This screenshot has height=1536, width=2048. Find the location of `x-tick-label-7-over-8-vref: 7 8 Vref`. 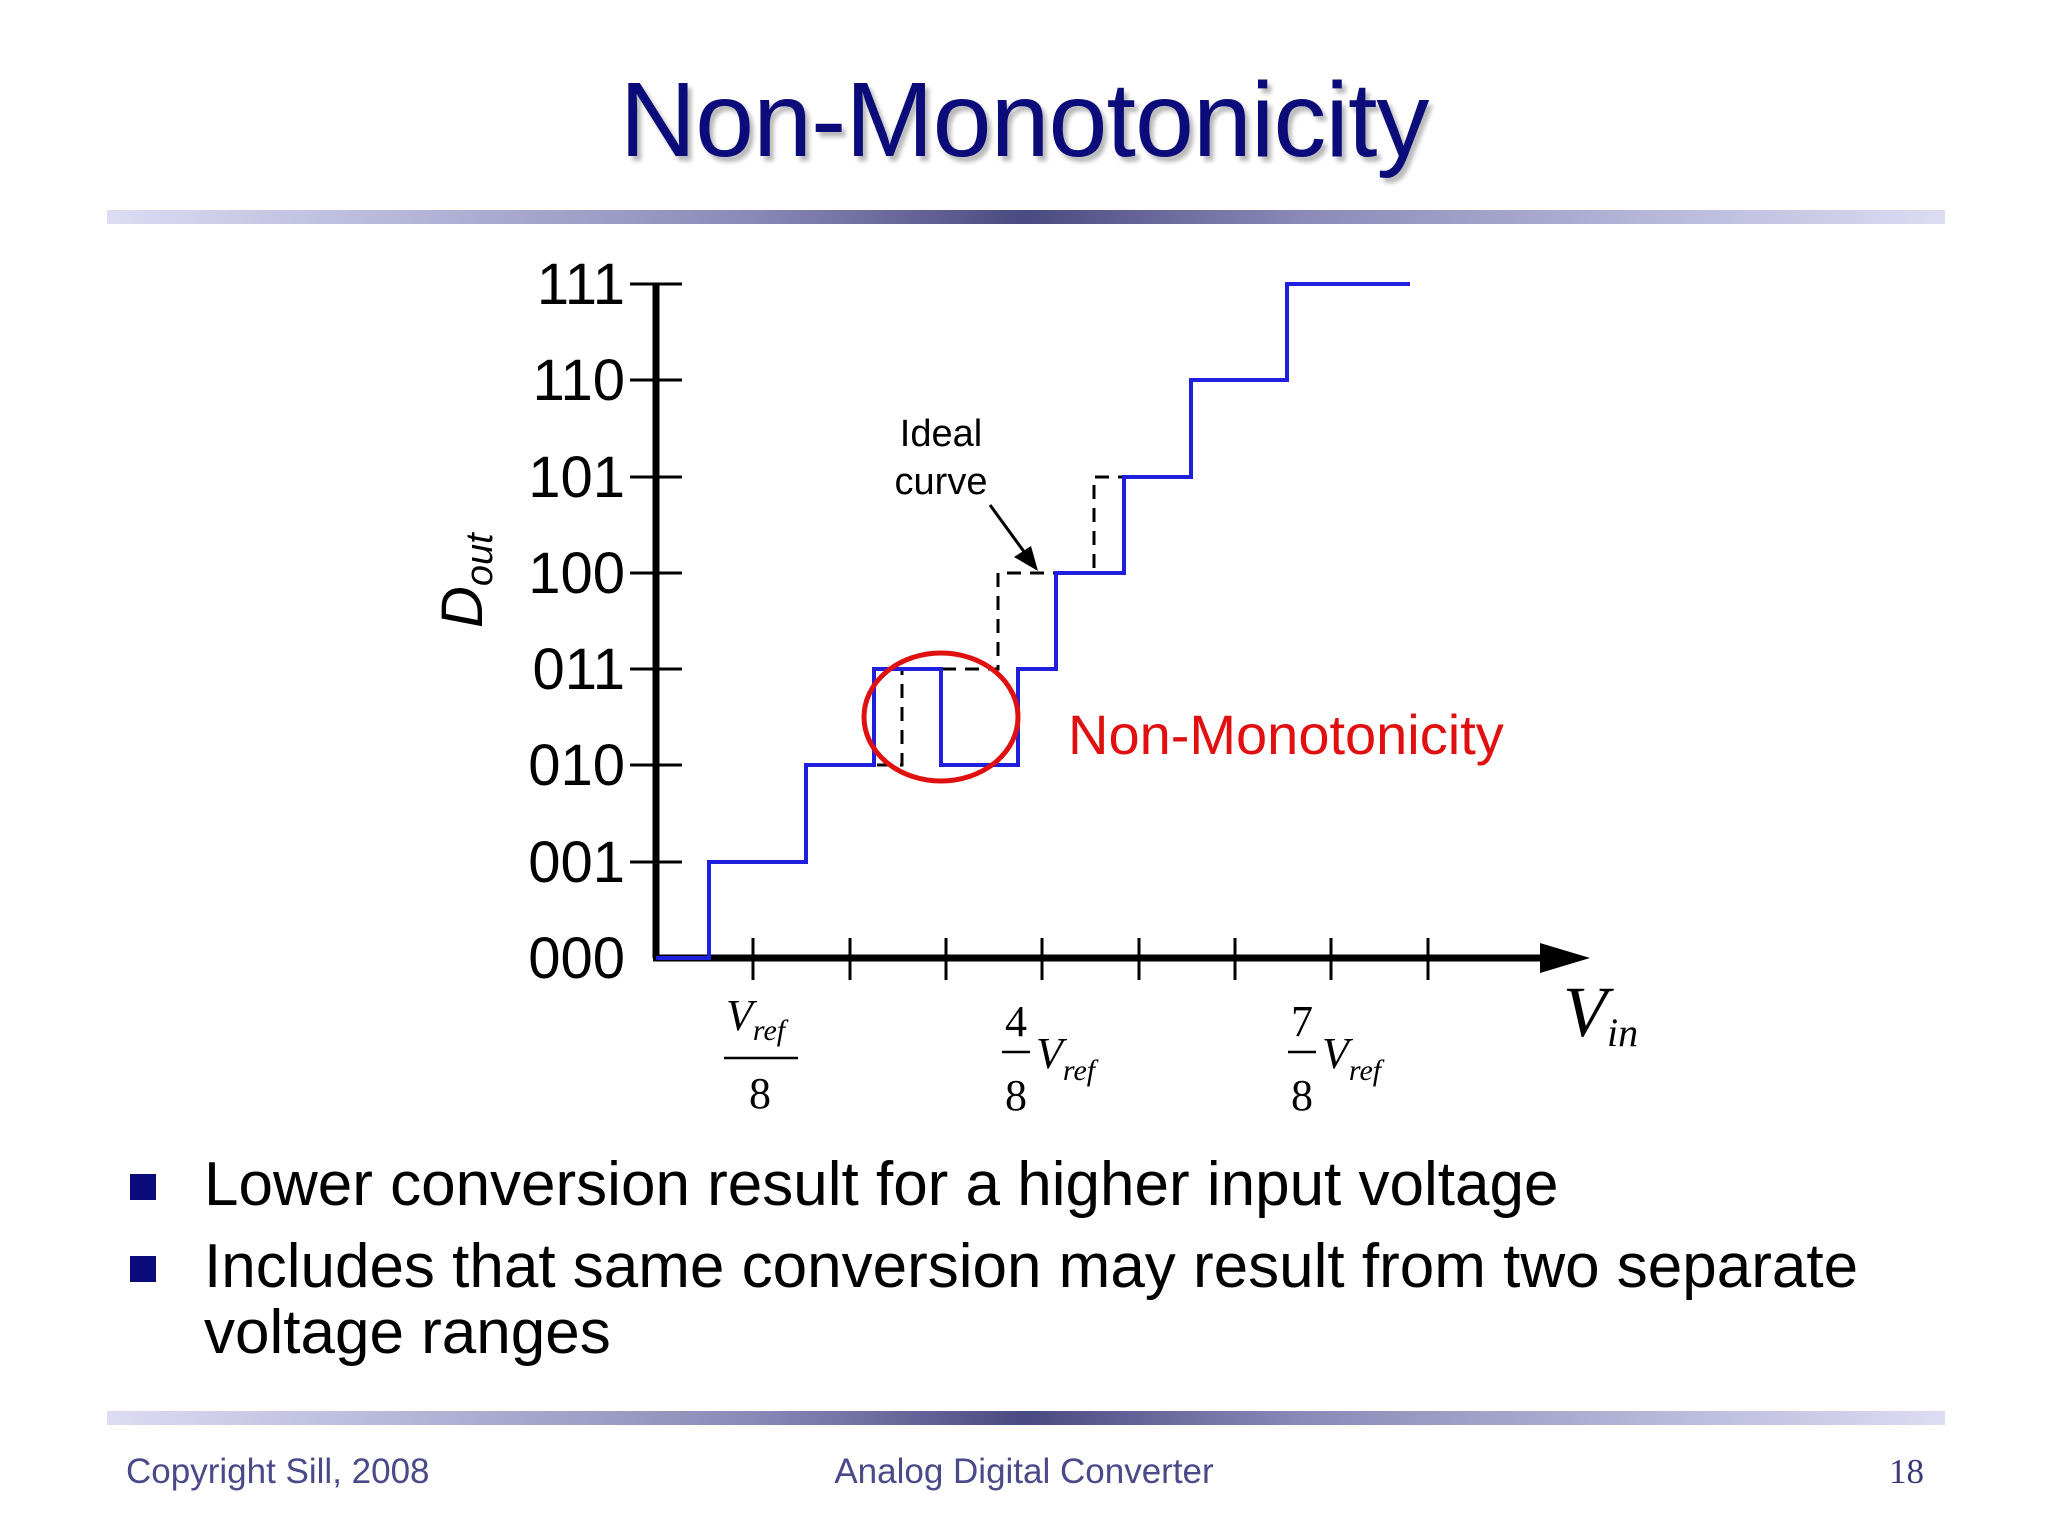

x-tick-label-7-over-8-vref: 7 8 Vref is located at coordinates (1336, 1058).